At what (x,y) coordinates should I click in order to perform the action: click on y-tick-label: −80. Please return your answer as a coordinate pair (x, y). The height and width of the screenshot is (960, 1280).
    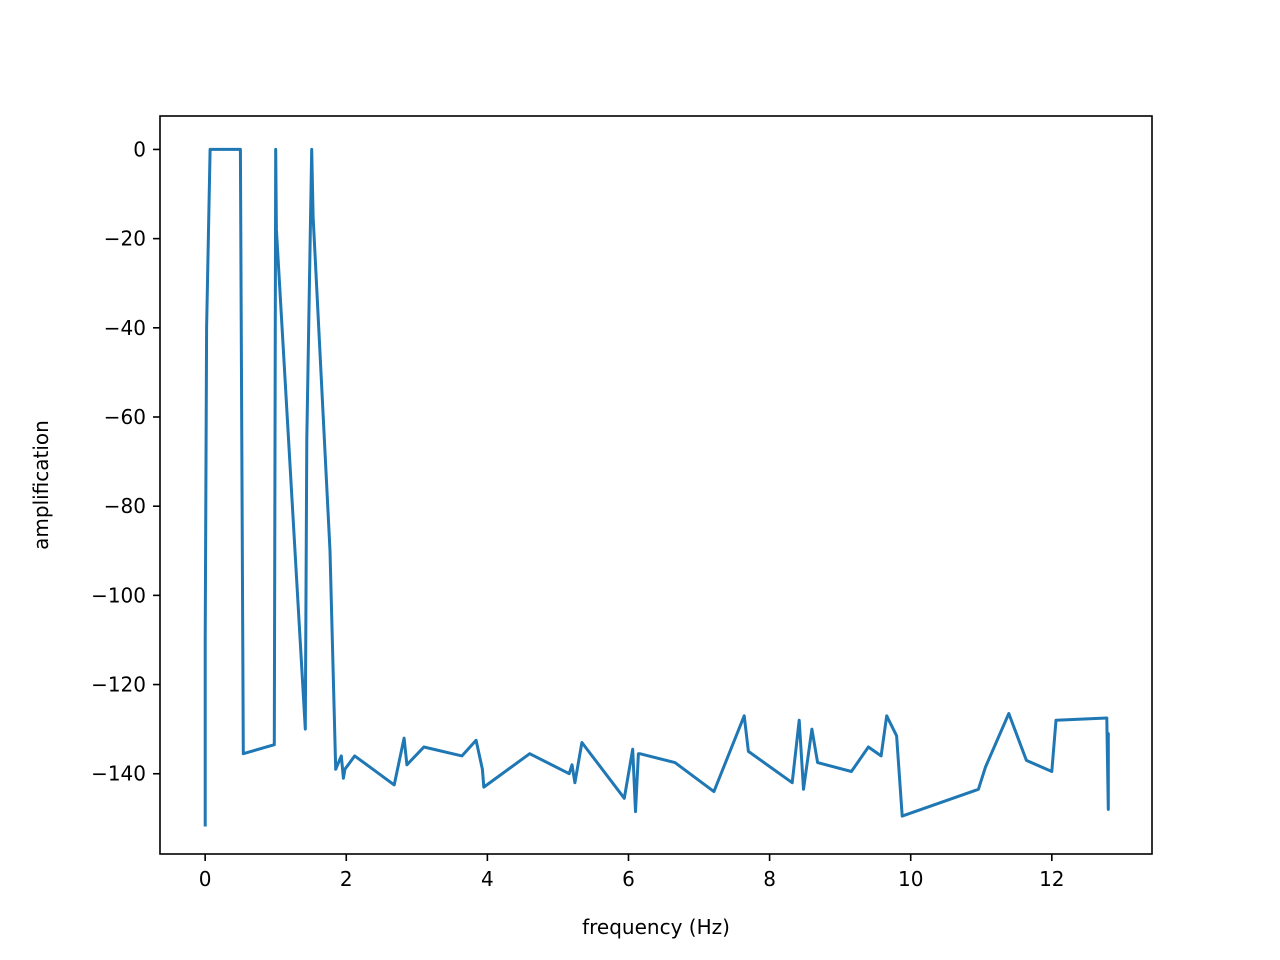
    Looking at the image, I should click on (125, 506).